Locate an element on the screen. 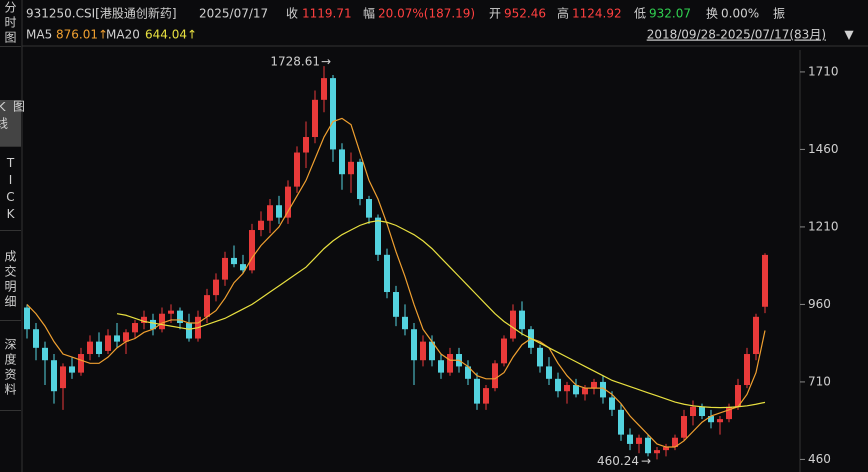  date: 2025/07/17 is located at coordinates (233, 14).